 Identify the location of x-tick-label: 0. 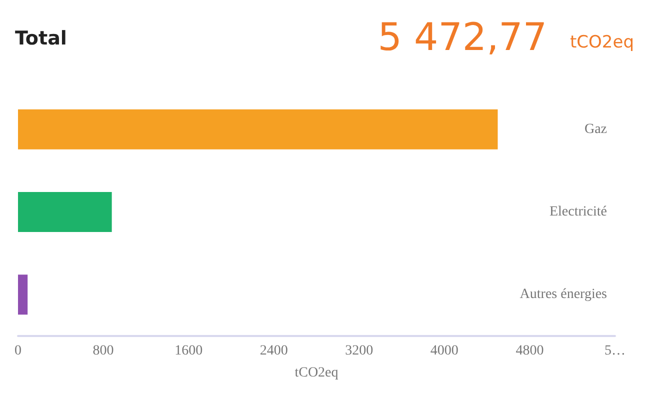
(18, 351).